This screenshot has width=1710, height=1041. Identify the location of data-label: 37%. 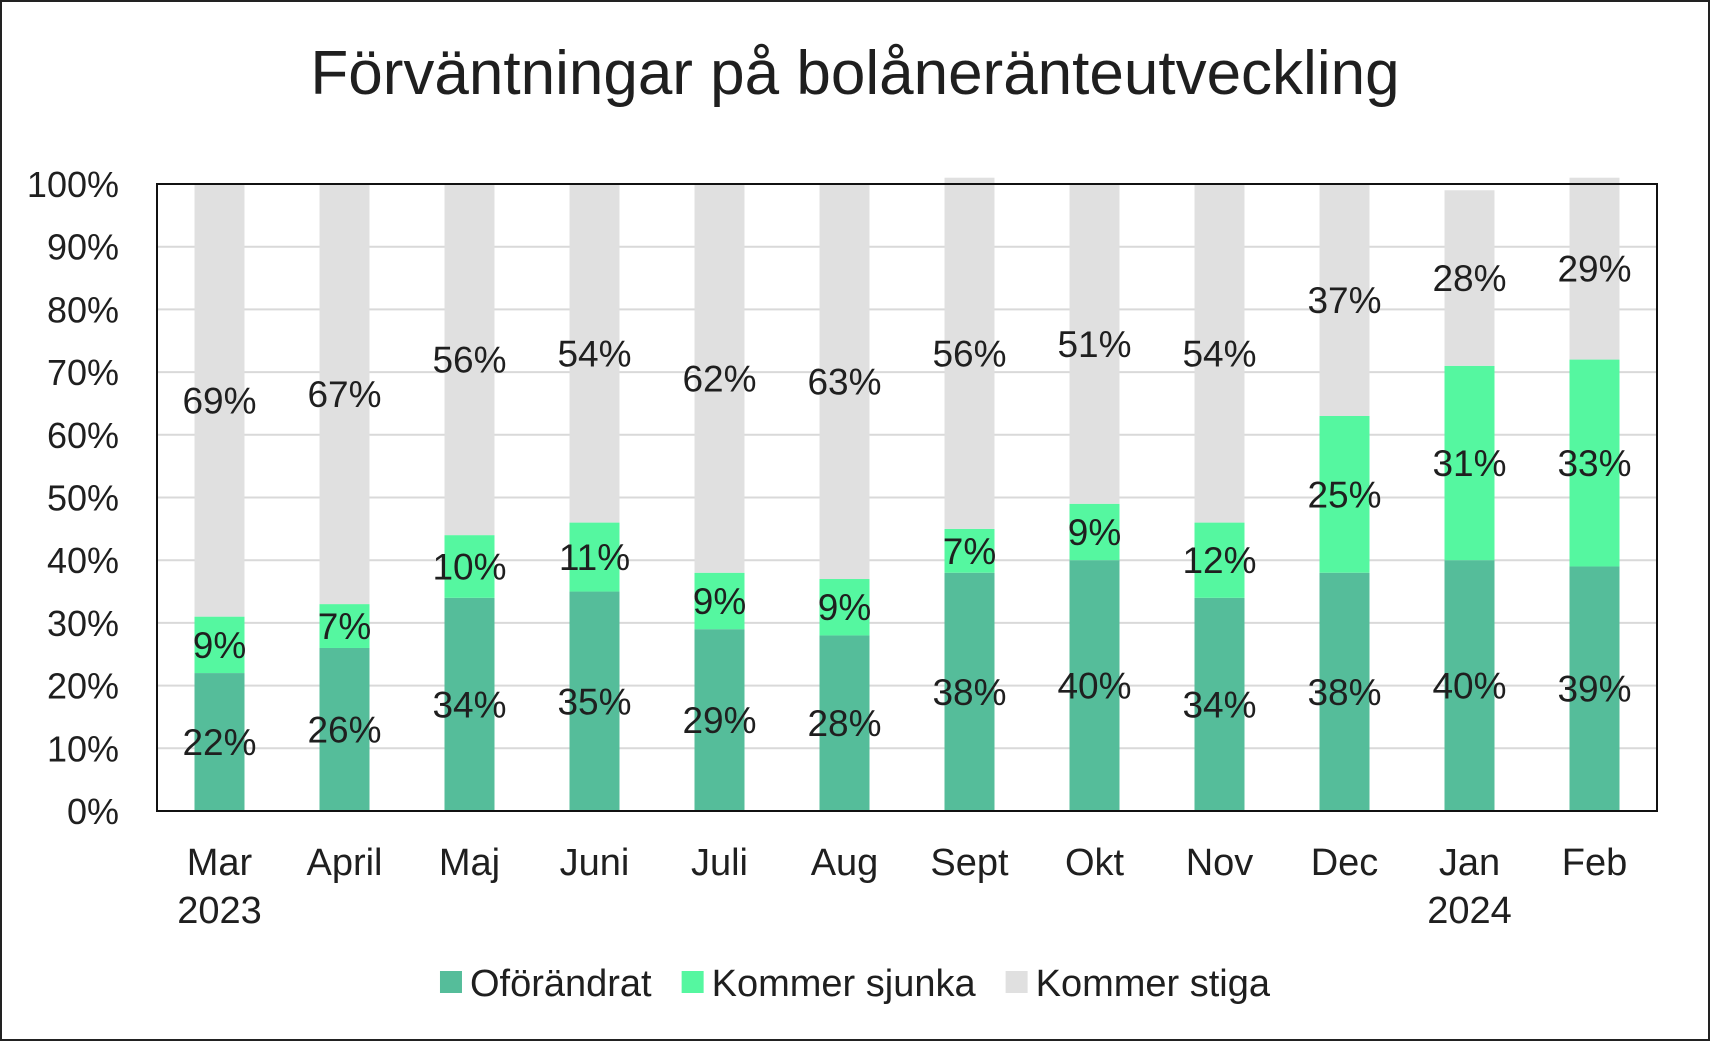
(1344, 300).